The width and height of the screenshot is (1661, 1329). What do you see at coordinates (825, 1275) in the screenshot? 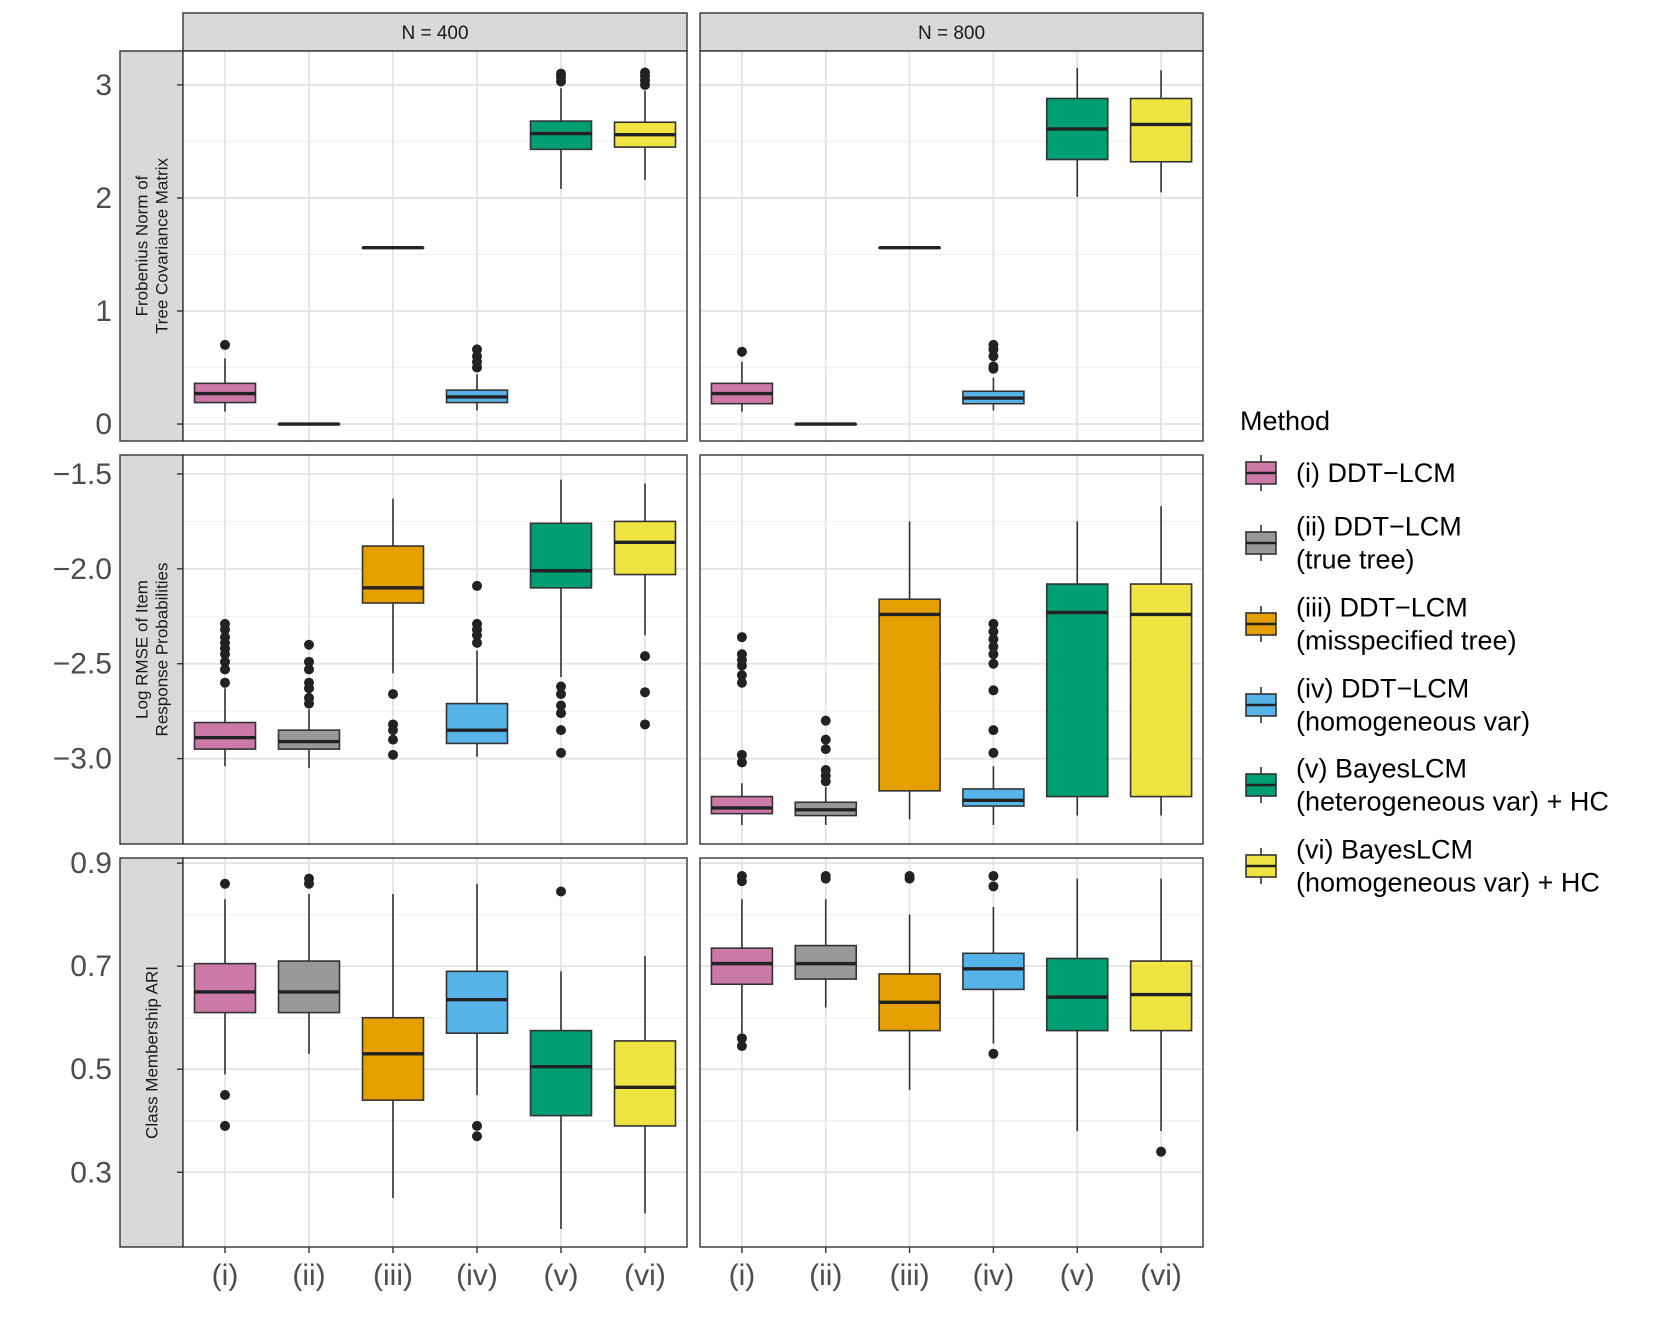
I see `x-tick-label-1-1: (ii)` at bounding box center [825, 1275].